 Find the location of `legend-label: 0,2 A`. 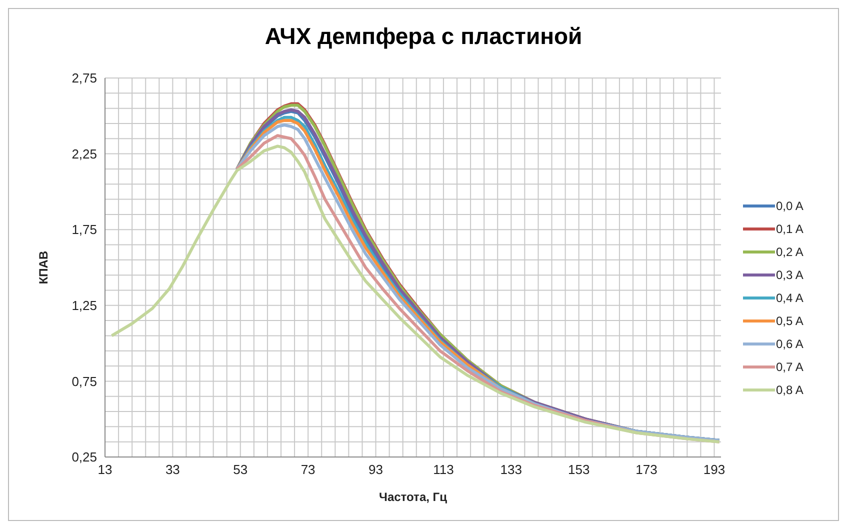

legend-label: 0,2 A is located at coordinates (790, 252).